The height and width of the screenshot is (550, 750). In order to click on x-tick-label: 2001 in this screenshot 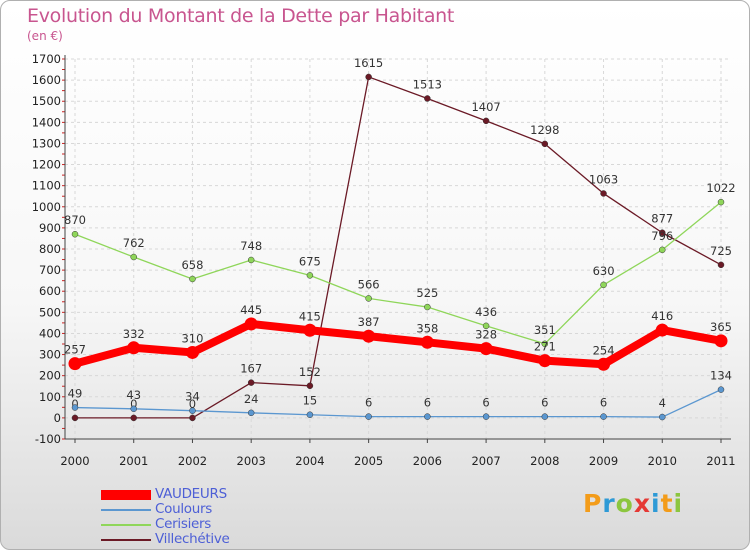, I will do `click(133, 461)`.